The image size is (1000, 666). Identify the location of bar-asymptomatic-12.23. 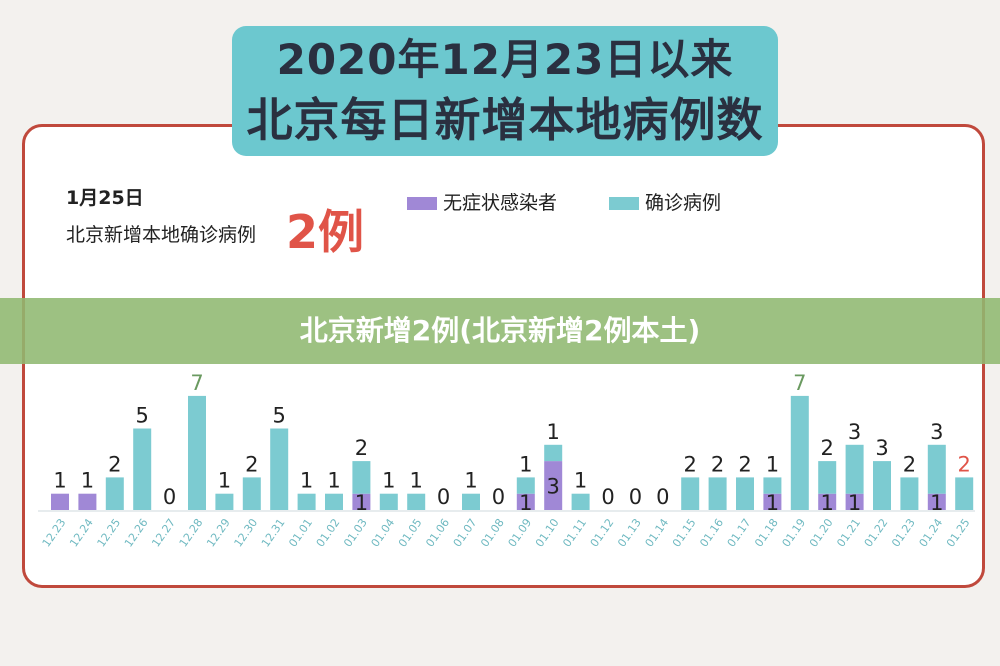
(60, 501).